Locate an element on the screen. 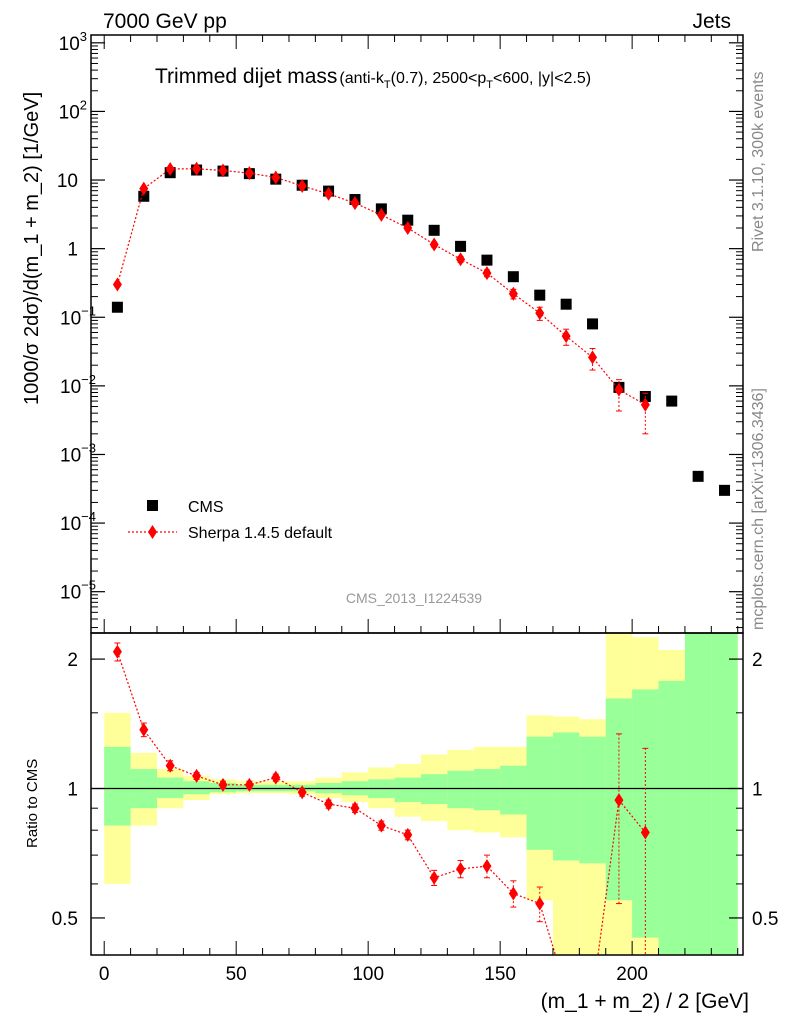  y-tick-exponent: −2 is located at coordinates (88, 379).